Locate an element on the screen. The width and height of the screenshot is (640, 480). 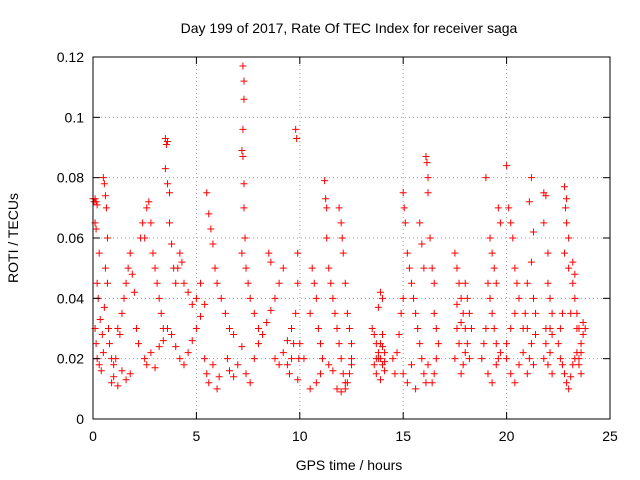
x-tick-label: 10 is located at coordinates (300, 436).